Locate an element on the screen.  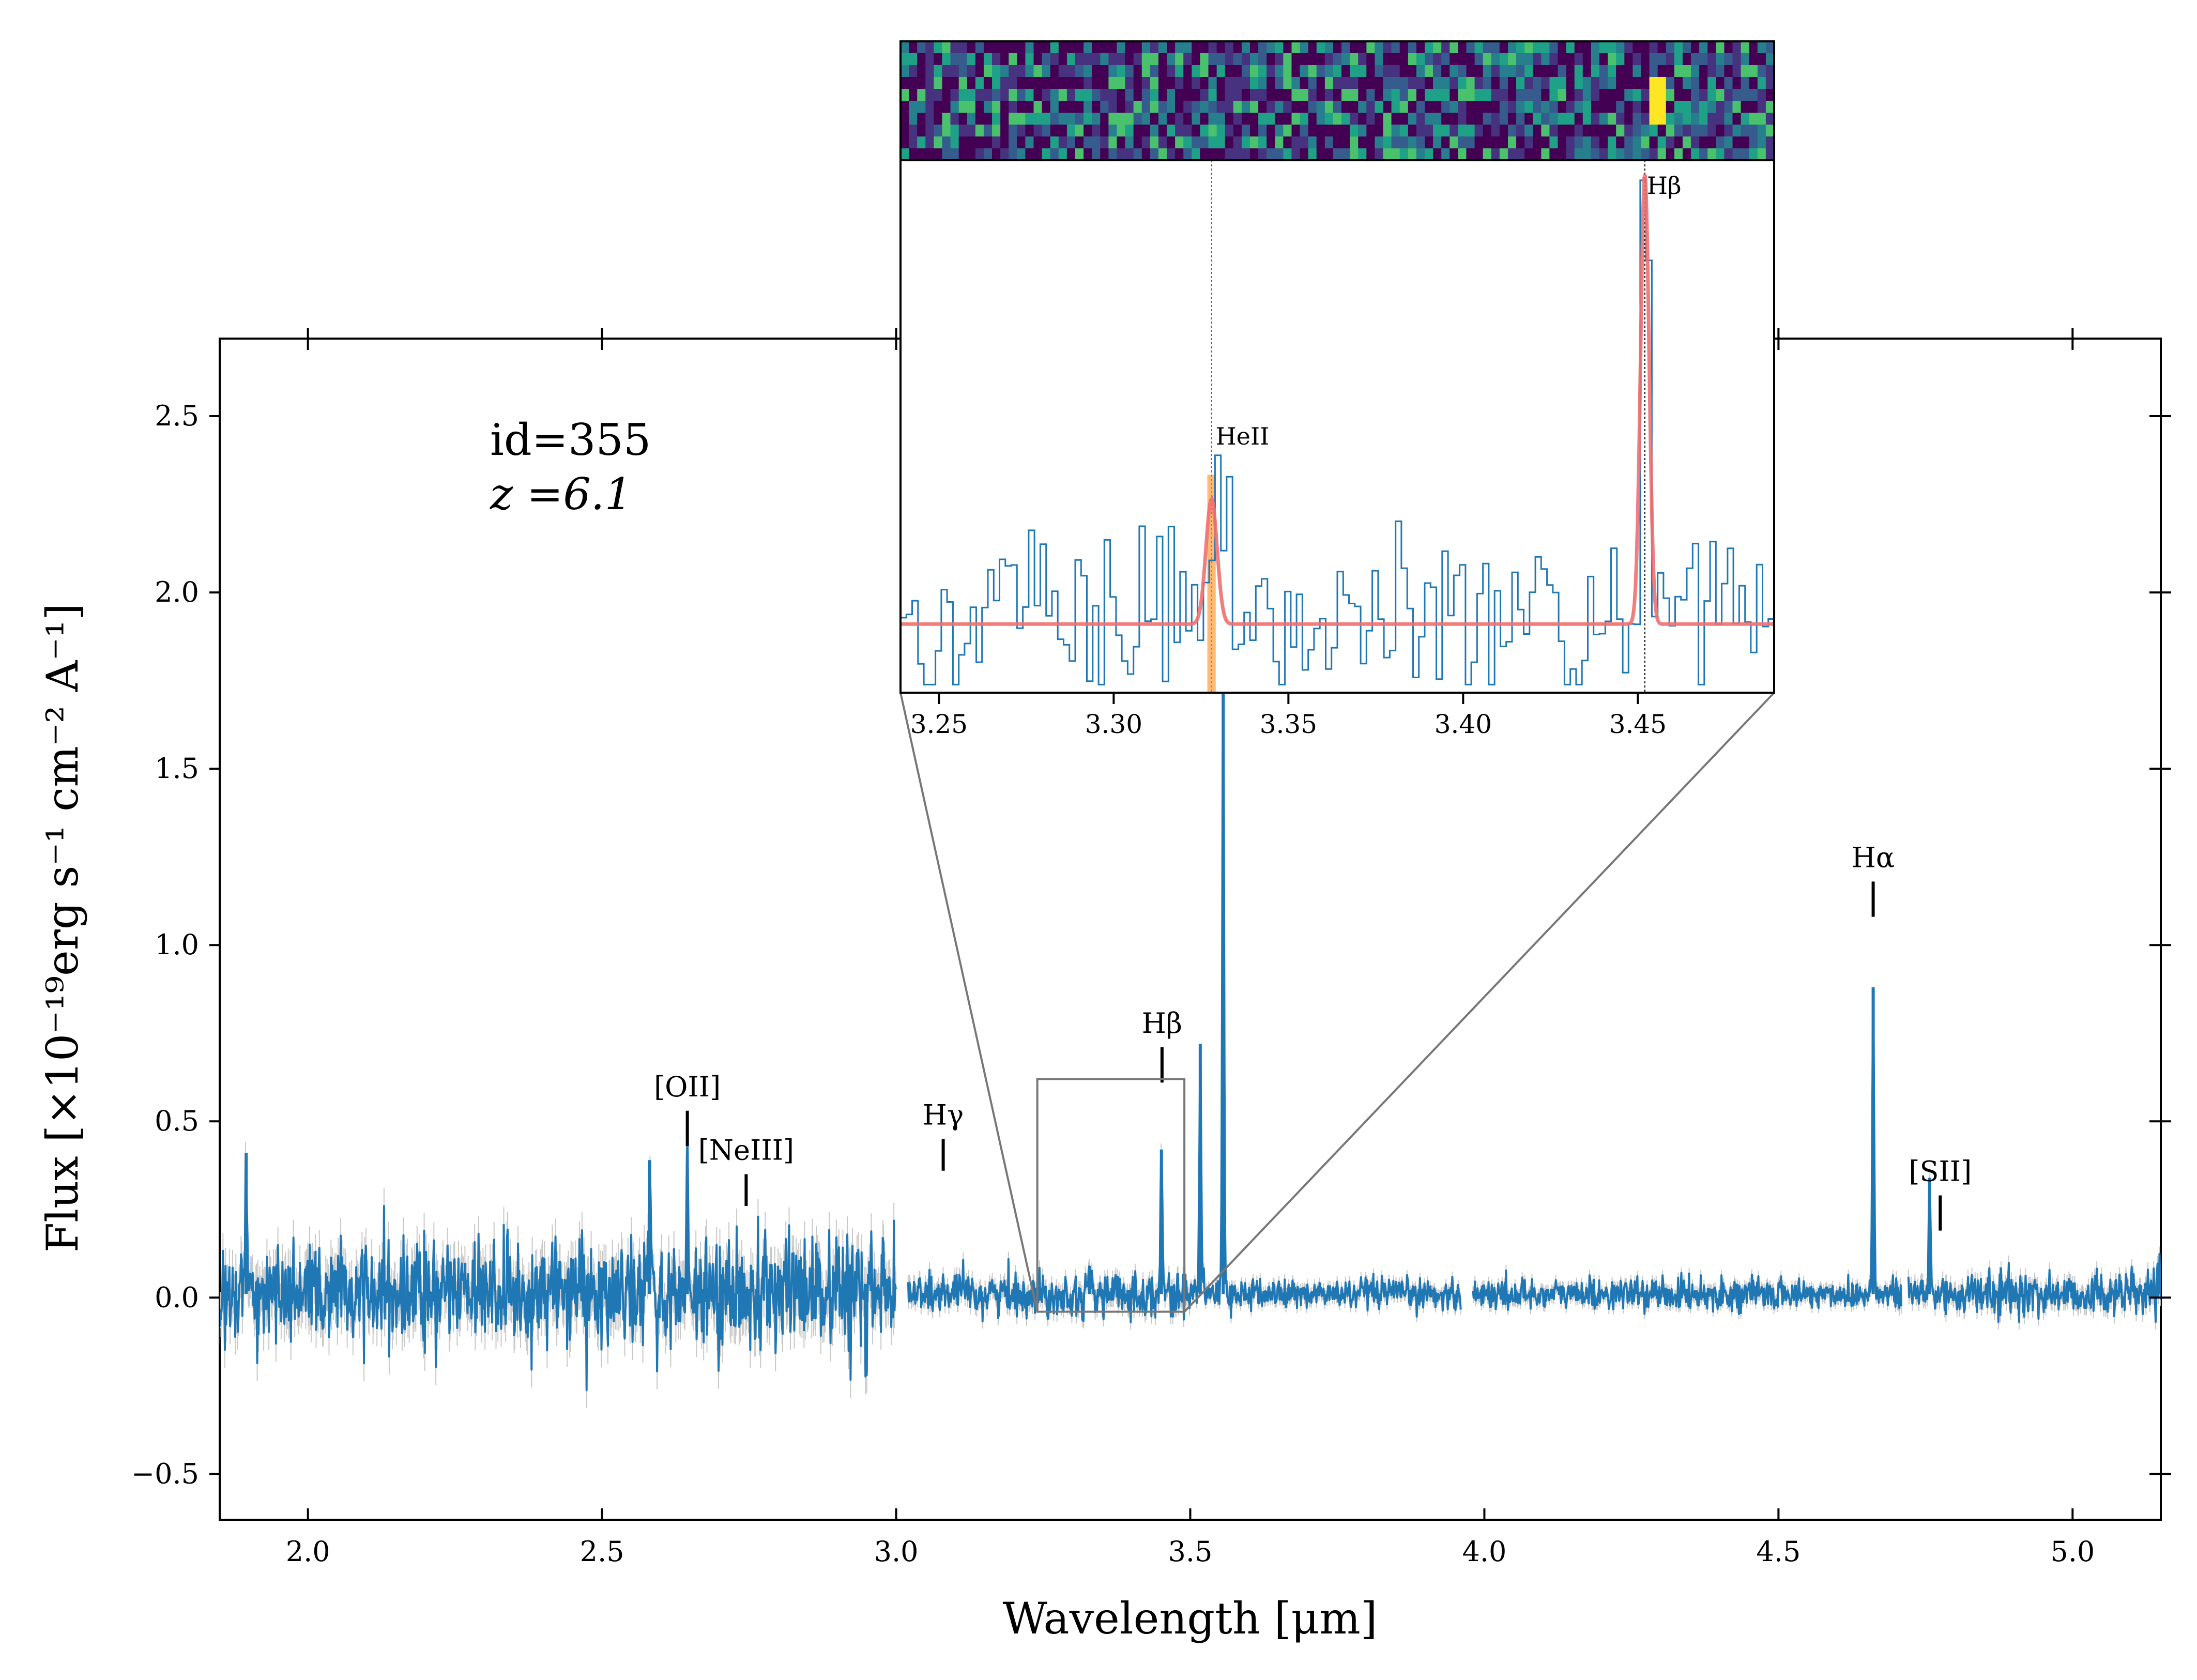
line-marker-label: [SII] is located at coordinates (1940, 1171).